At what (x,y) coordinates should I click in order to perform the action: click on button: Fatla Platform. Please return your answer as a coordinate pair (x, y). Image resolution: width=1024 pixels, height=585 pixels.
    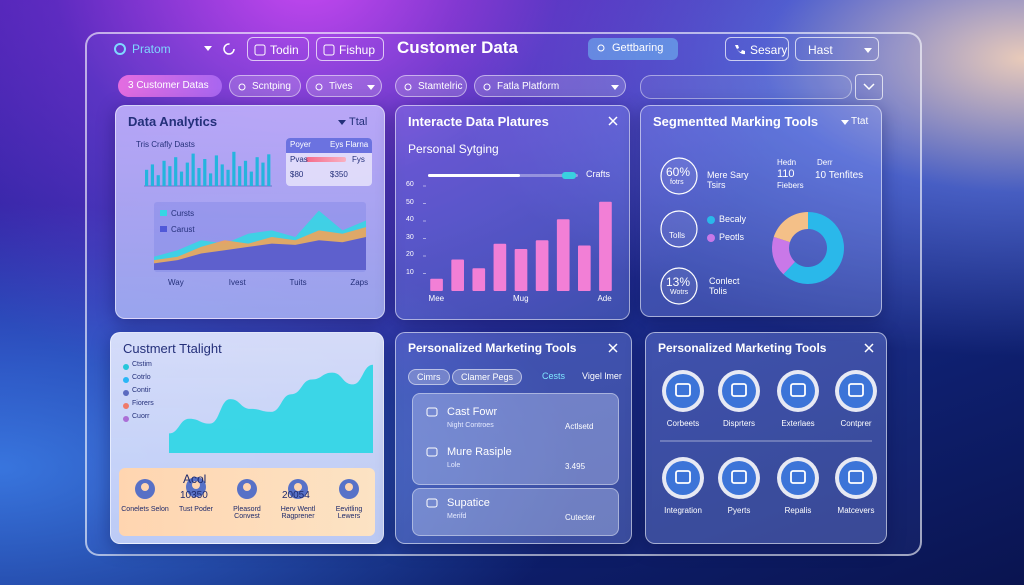
    Looking at the image, I should click on (550, 86).